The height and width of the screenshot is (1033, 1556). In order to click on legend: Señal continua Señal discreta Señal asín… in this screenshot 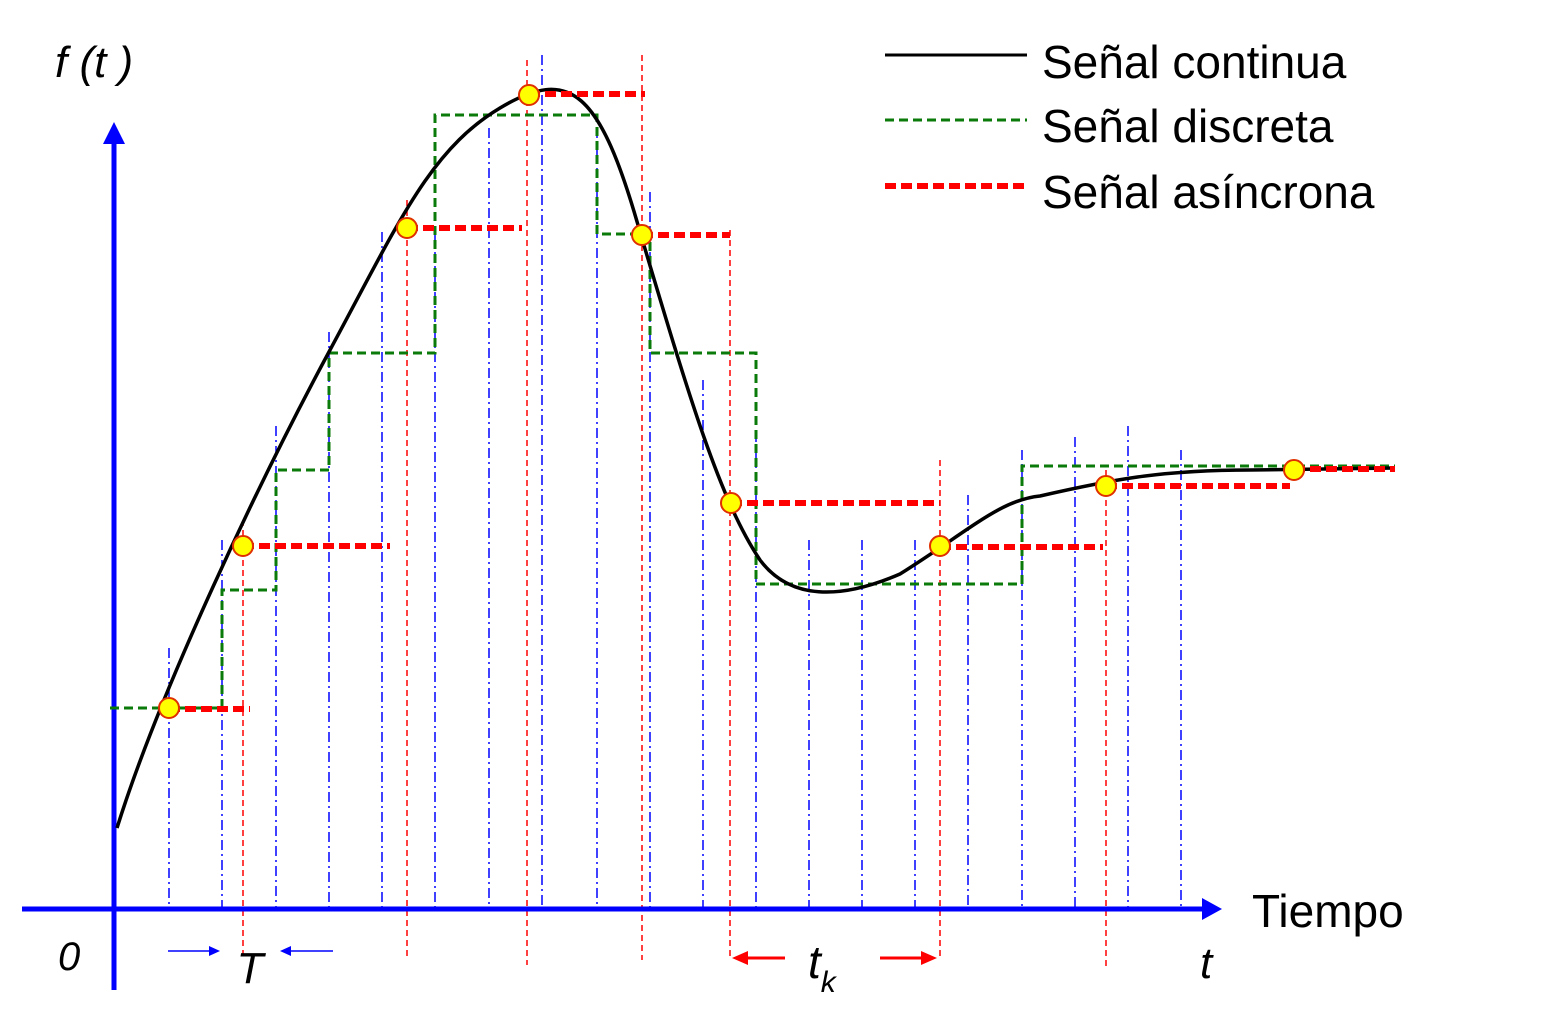, I will do `click(1130, 127)`.